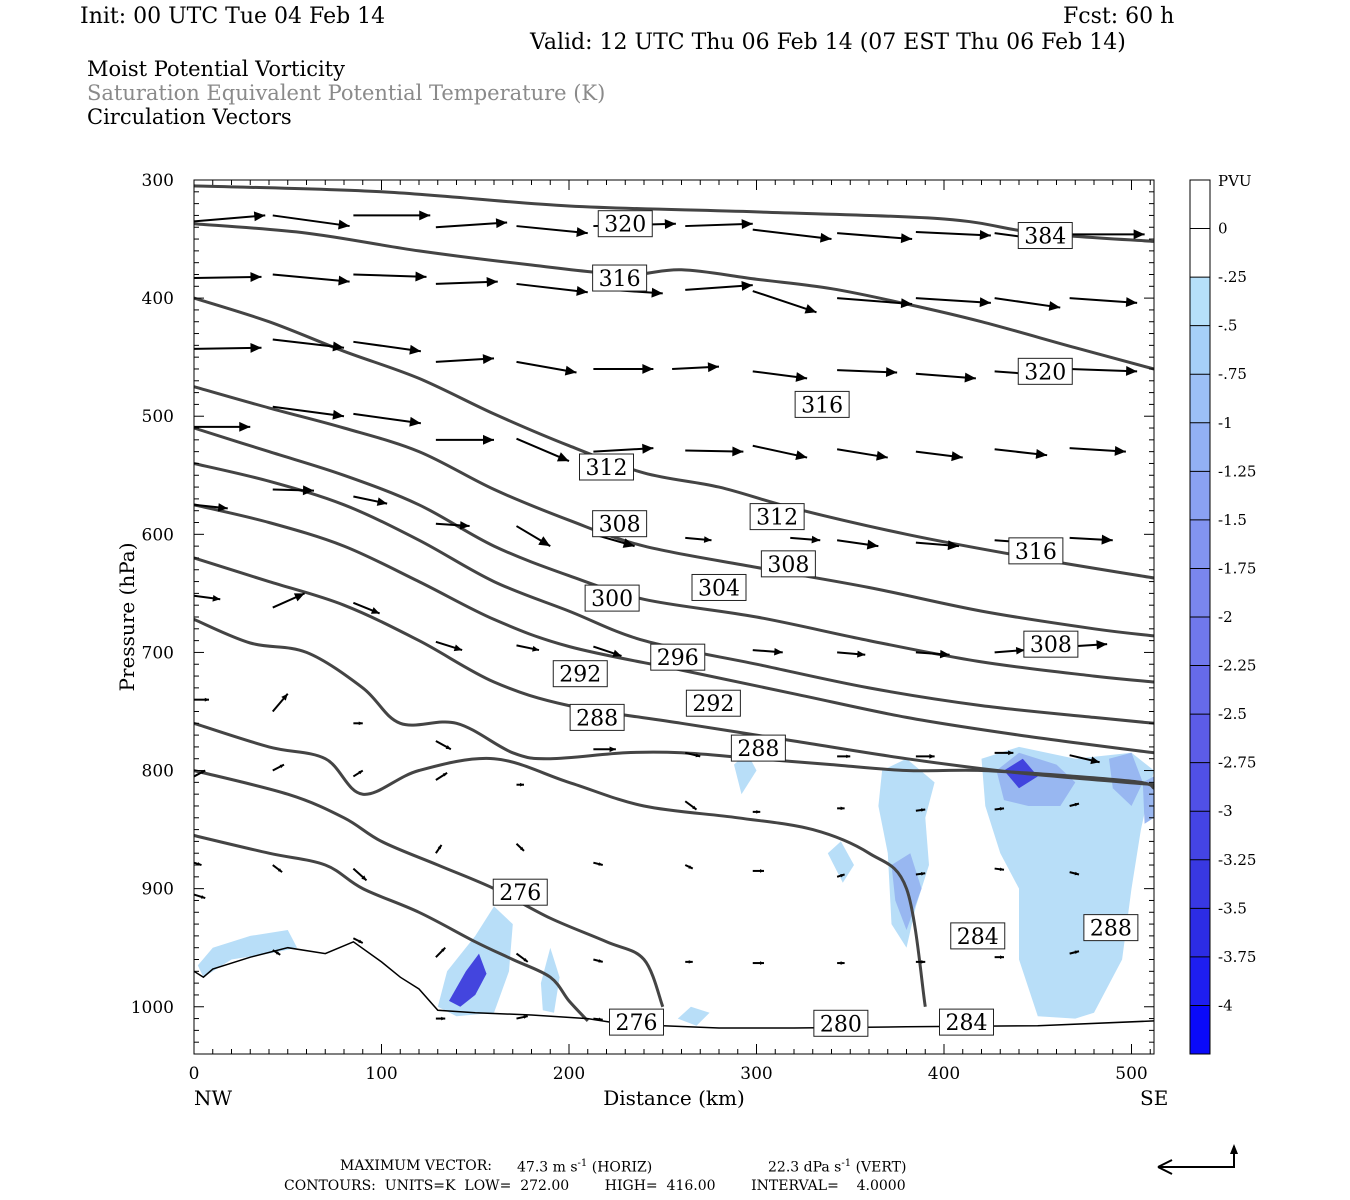 The height and width of the screenshot is (1200, 1350). I want to click on field-line-3: Circulation Vectors, so click(189, 117).